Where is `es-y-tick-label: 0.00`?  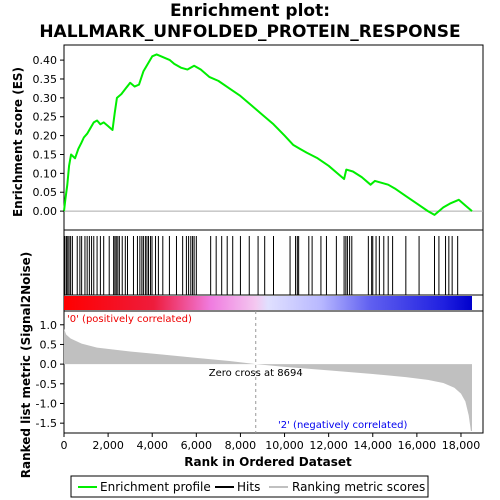
es-y-tick-label: 0.00 is located at coordinates (45, 211).